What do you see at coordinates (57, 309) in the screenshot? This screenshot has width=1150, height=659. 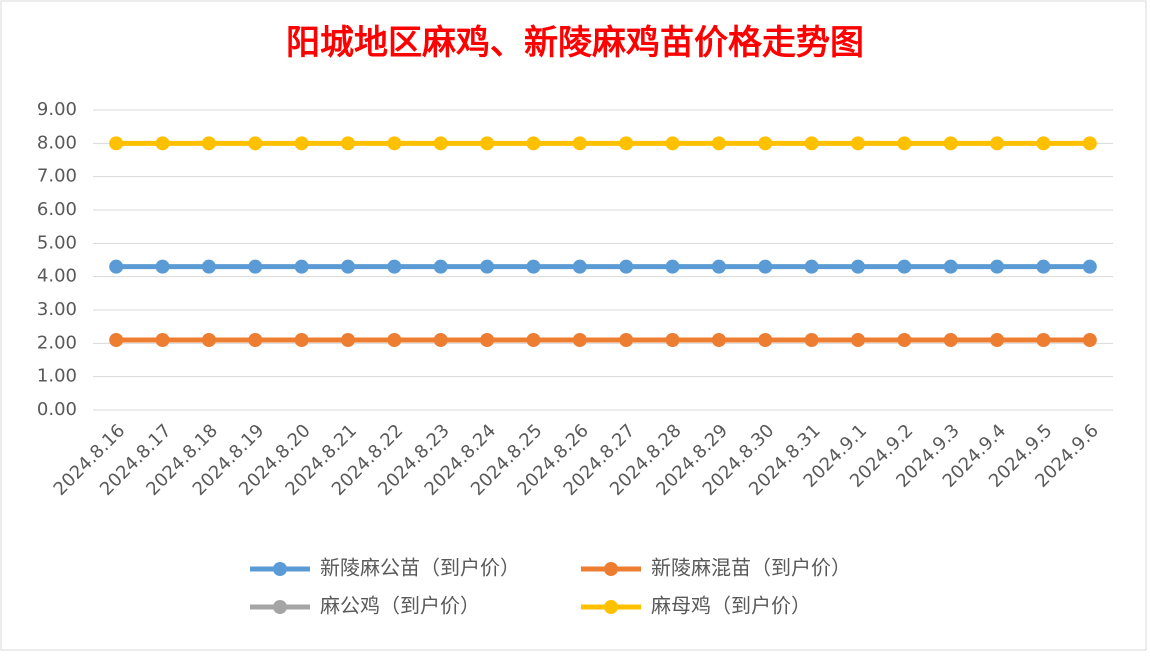 I see `y-tick-label: 3.00` at bounding box center [57, 309].